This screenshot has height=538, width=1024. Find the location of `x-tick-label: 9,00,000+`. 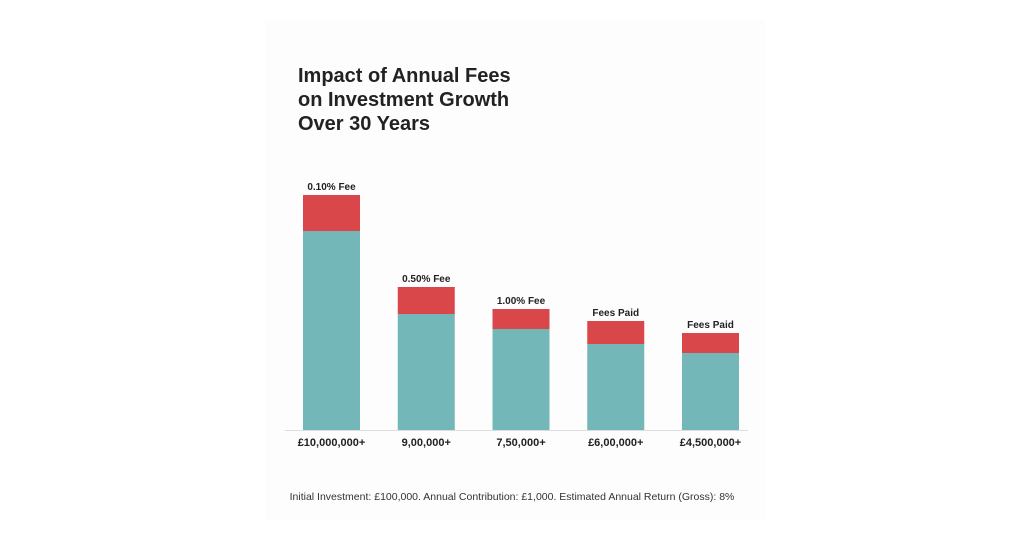

x-tick-label: 9,00,000+ is located at coordinates (426, 443).